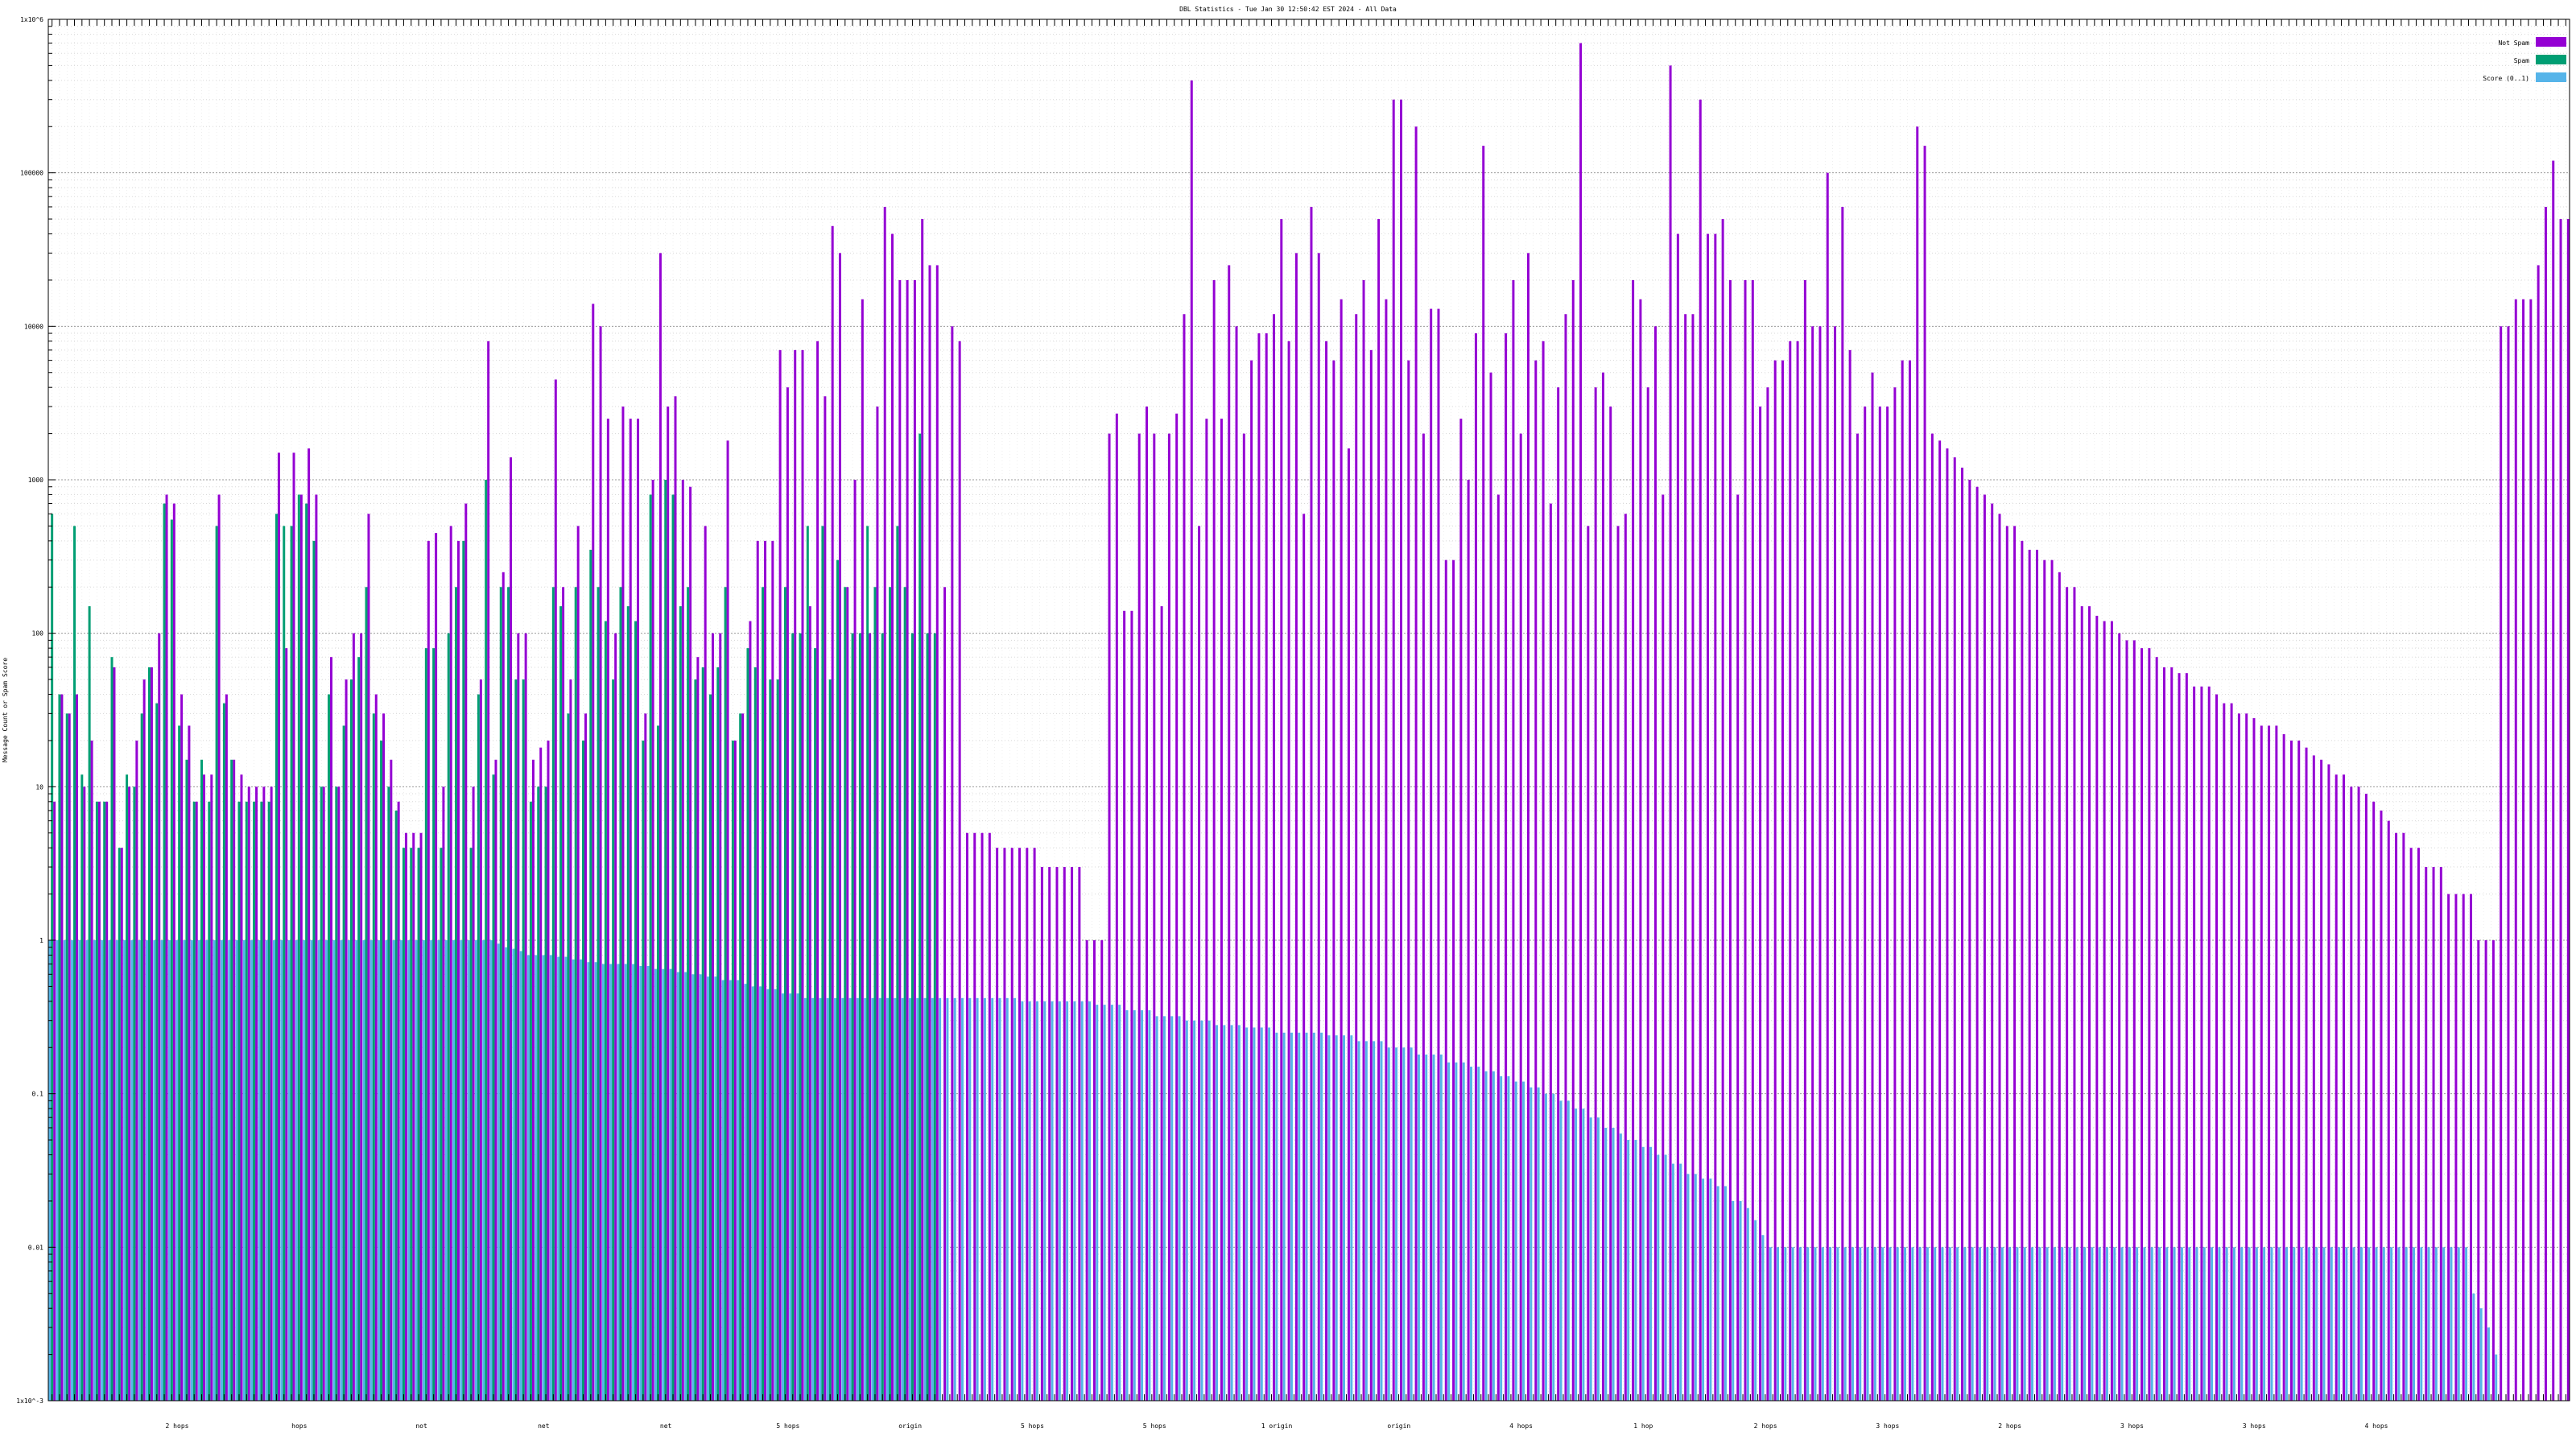 This screenshot has height=1449, width=2576. Describe the element at coordinates (1521, 1426) in the screenshot. I see `x-tick-label: 4 hops` at that location.